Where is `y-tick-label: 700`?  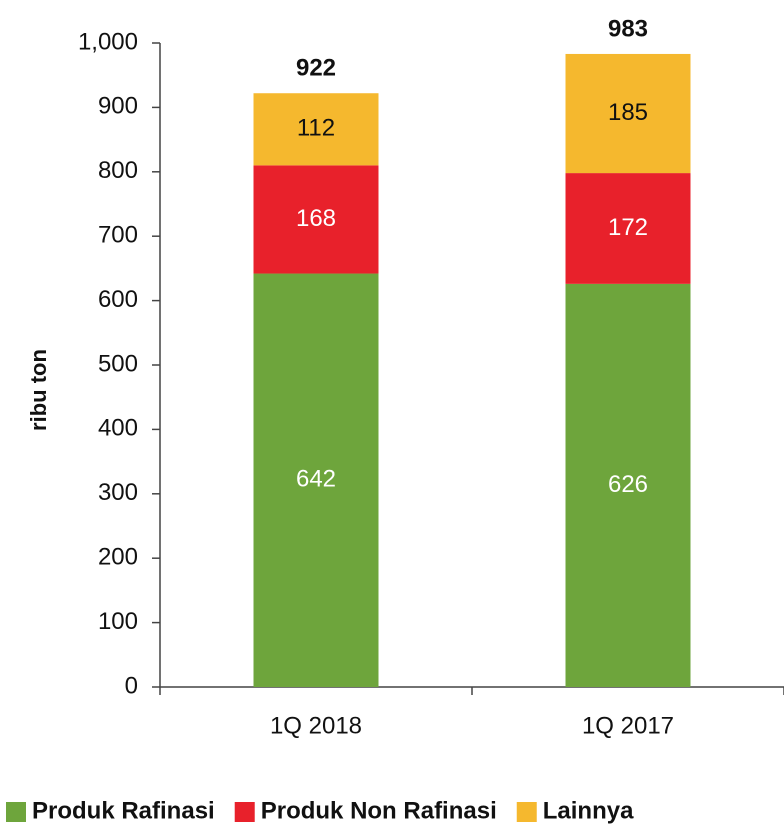 y-tick-label: 700 is located at coordinates (118, 235).